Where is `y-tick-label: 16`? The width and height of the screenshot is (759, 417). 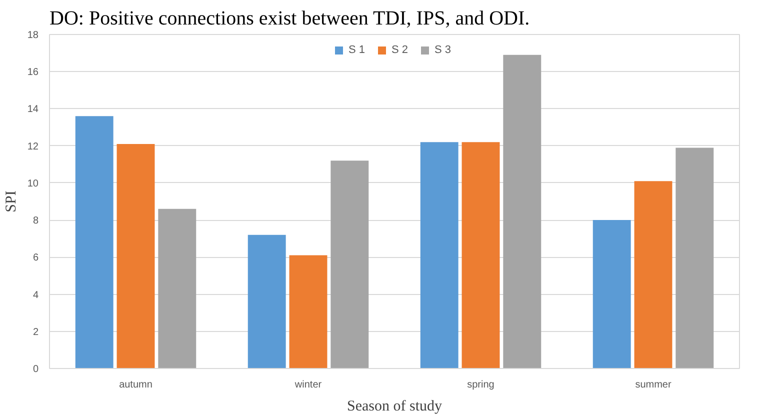 y-tick-label: 16 is located at coordinates (33, 72).